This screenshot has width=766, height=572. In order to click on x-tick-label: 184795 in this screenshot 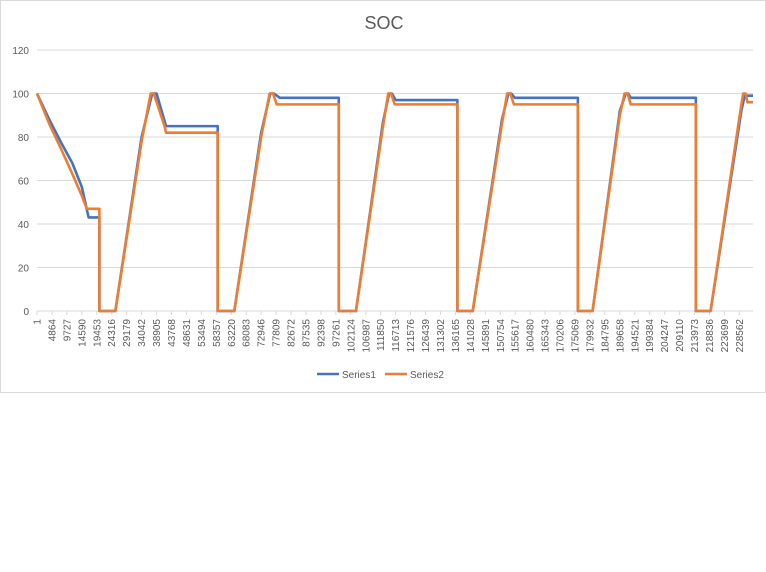, I will do `click(605, 336)`.